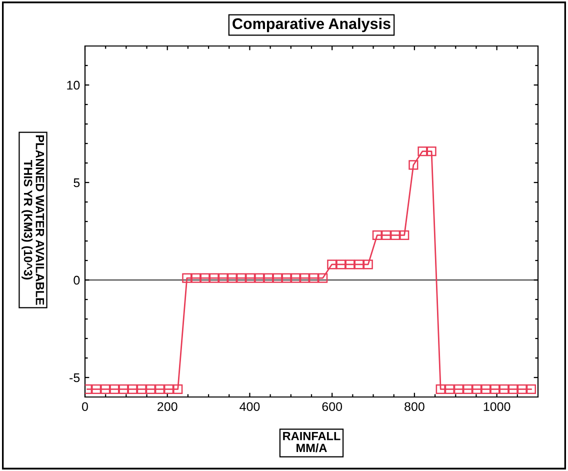 This screenshot has width=568, height=471. What do you see at coordinates (85, 407) in the screenshot?
I see `x-tick-label: 0` at bounding box center [85, 407].